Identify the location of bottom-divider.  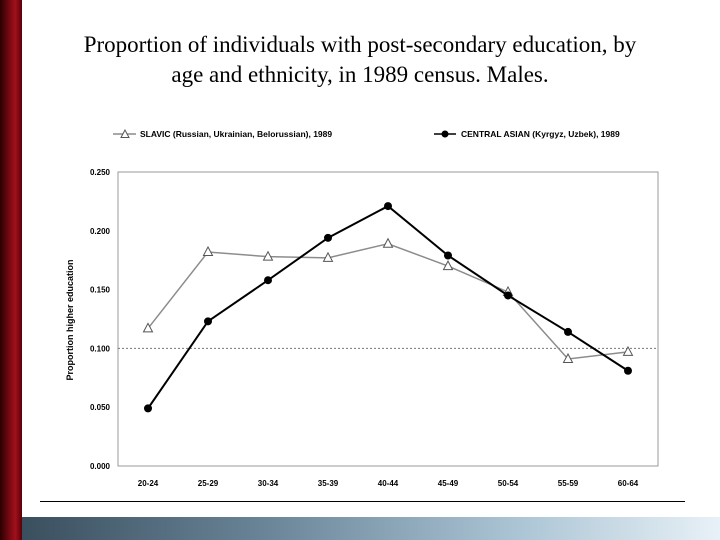
(362, 501).